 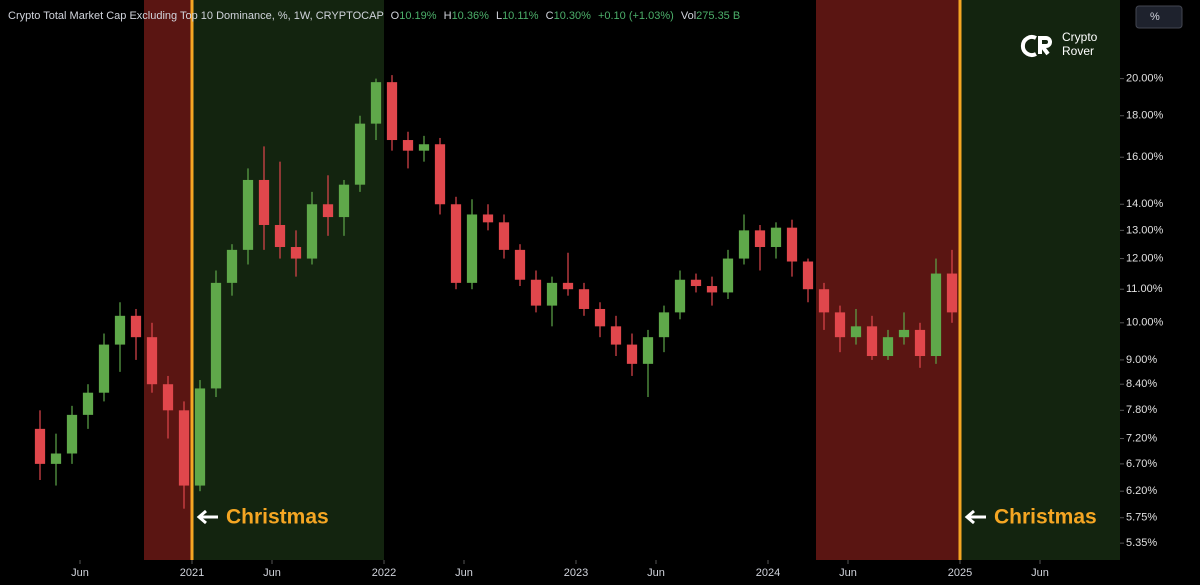 What do you see at coordinates (1145, 116) in the screenshot?
I see `y-tick-label: 18.00%` at bounding box center [1145, 116].